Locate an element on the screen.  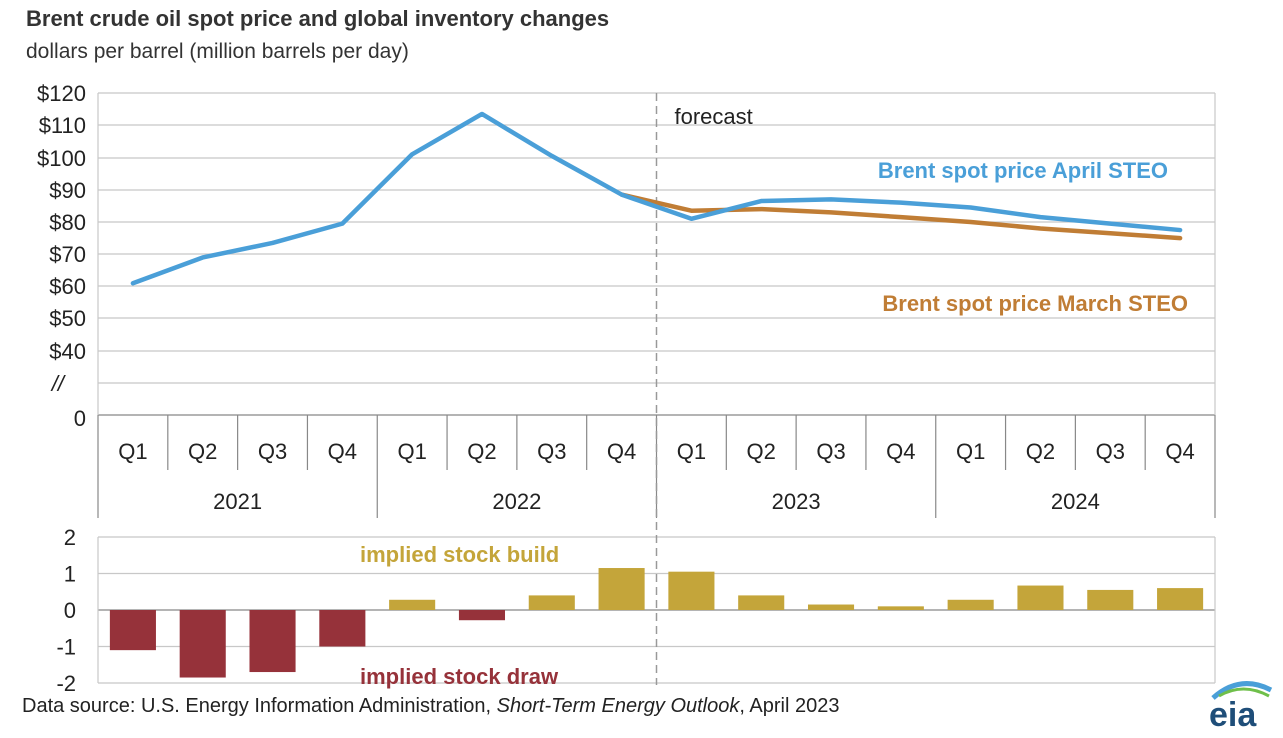
april-series-label: Brent spot price April STEO is located at coordinates (1023, 170).